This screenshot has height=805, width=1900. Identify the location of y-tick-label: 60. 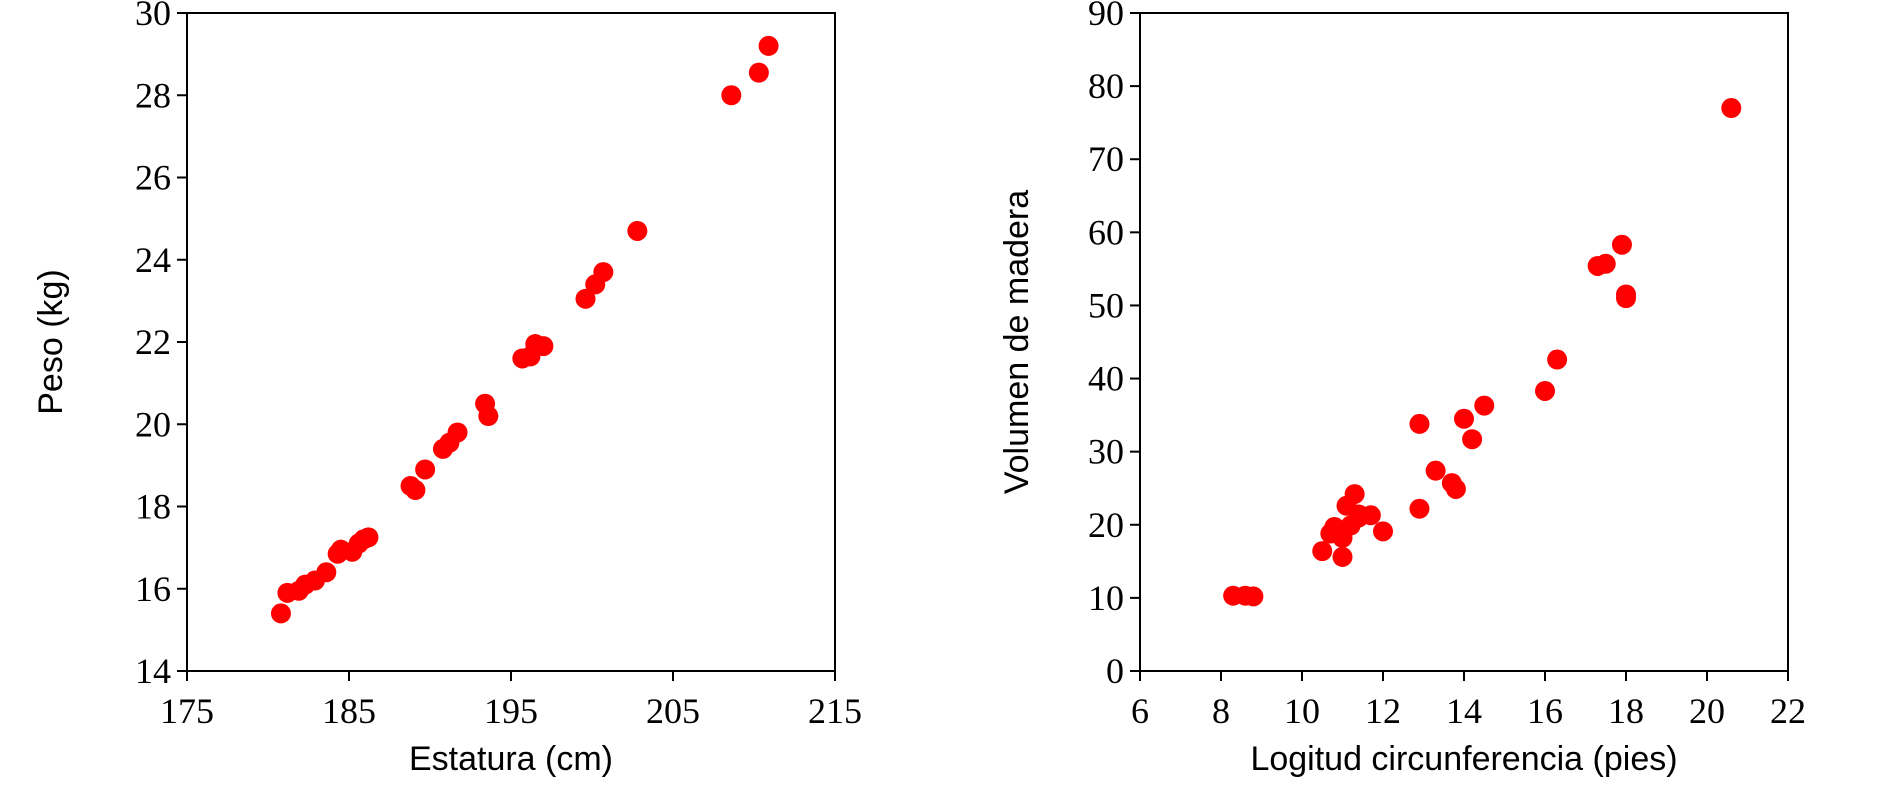
(1106, 232).